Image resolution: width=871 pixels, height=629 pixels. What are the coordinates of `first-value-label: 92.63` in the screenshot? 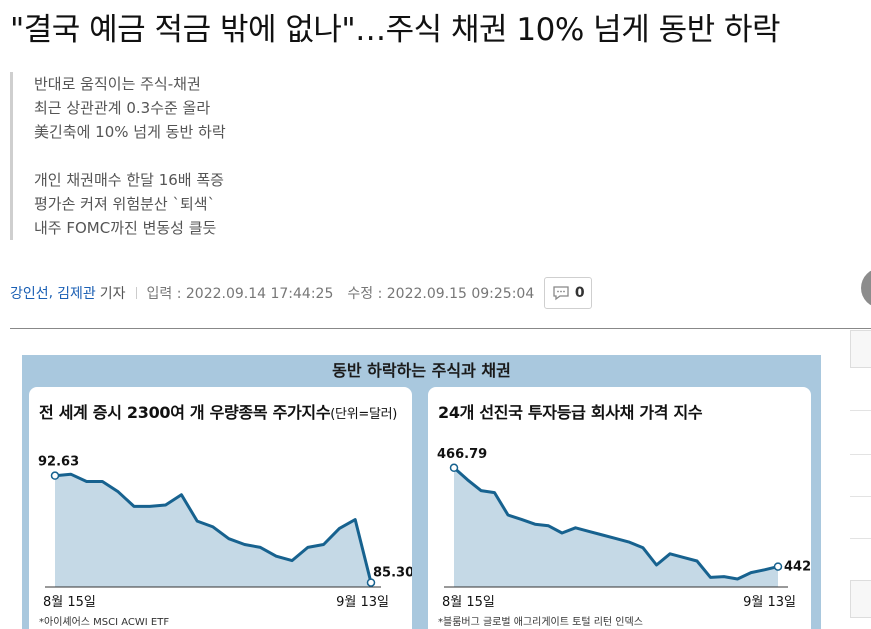 It's located at (58, 462).